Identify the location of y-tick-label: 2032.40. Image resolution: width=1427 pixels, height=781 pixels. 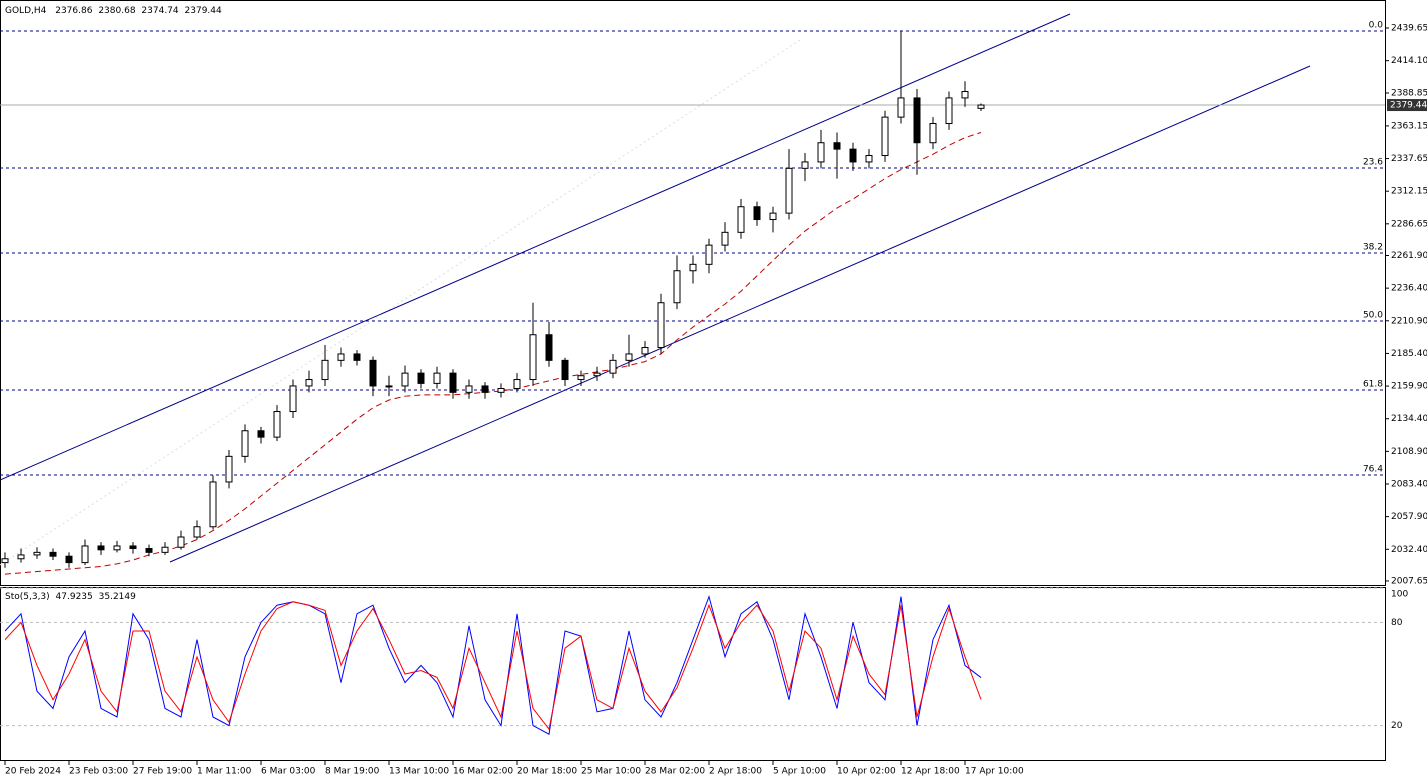
(1409, 550).